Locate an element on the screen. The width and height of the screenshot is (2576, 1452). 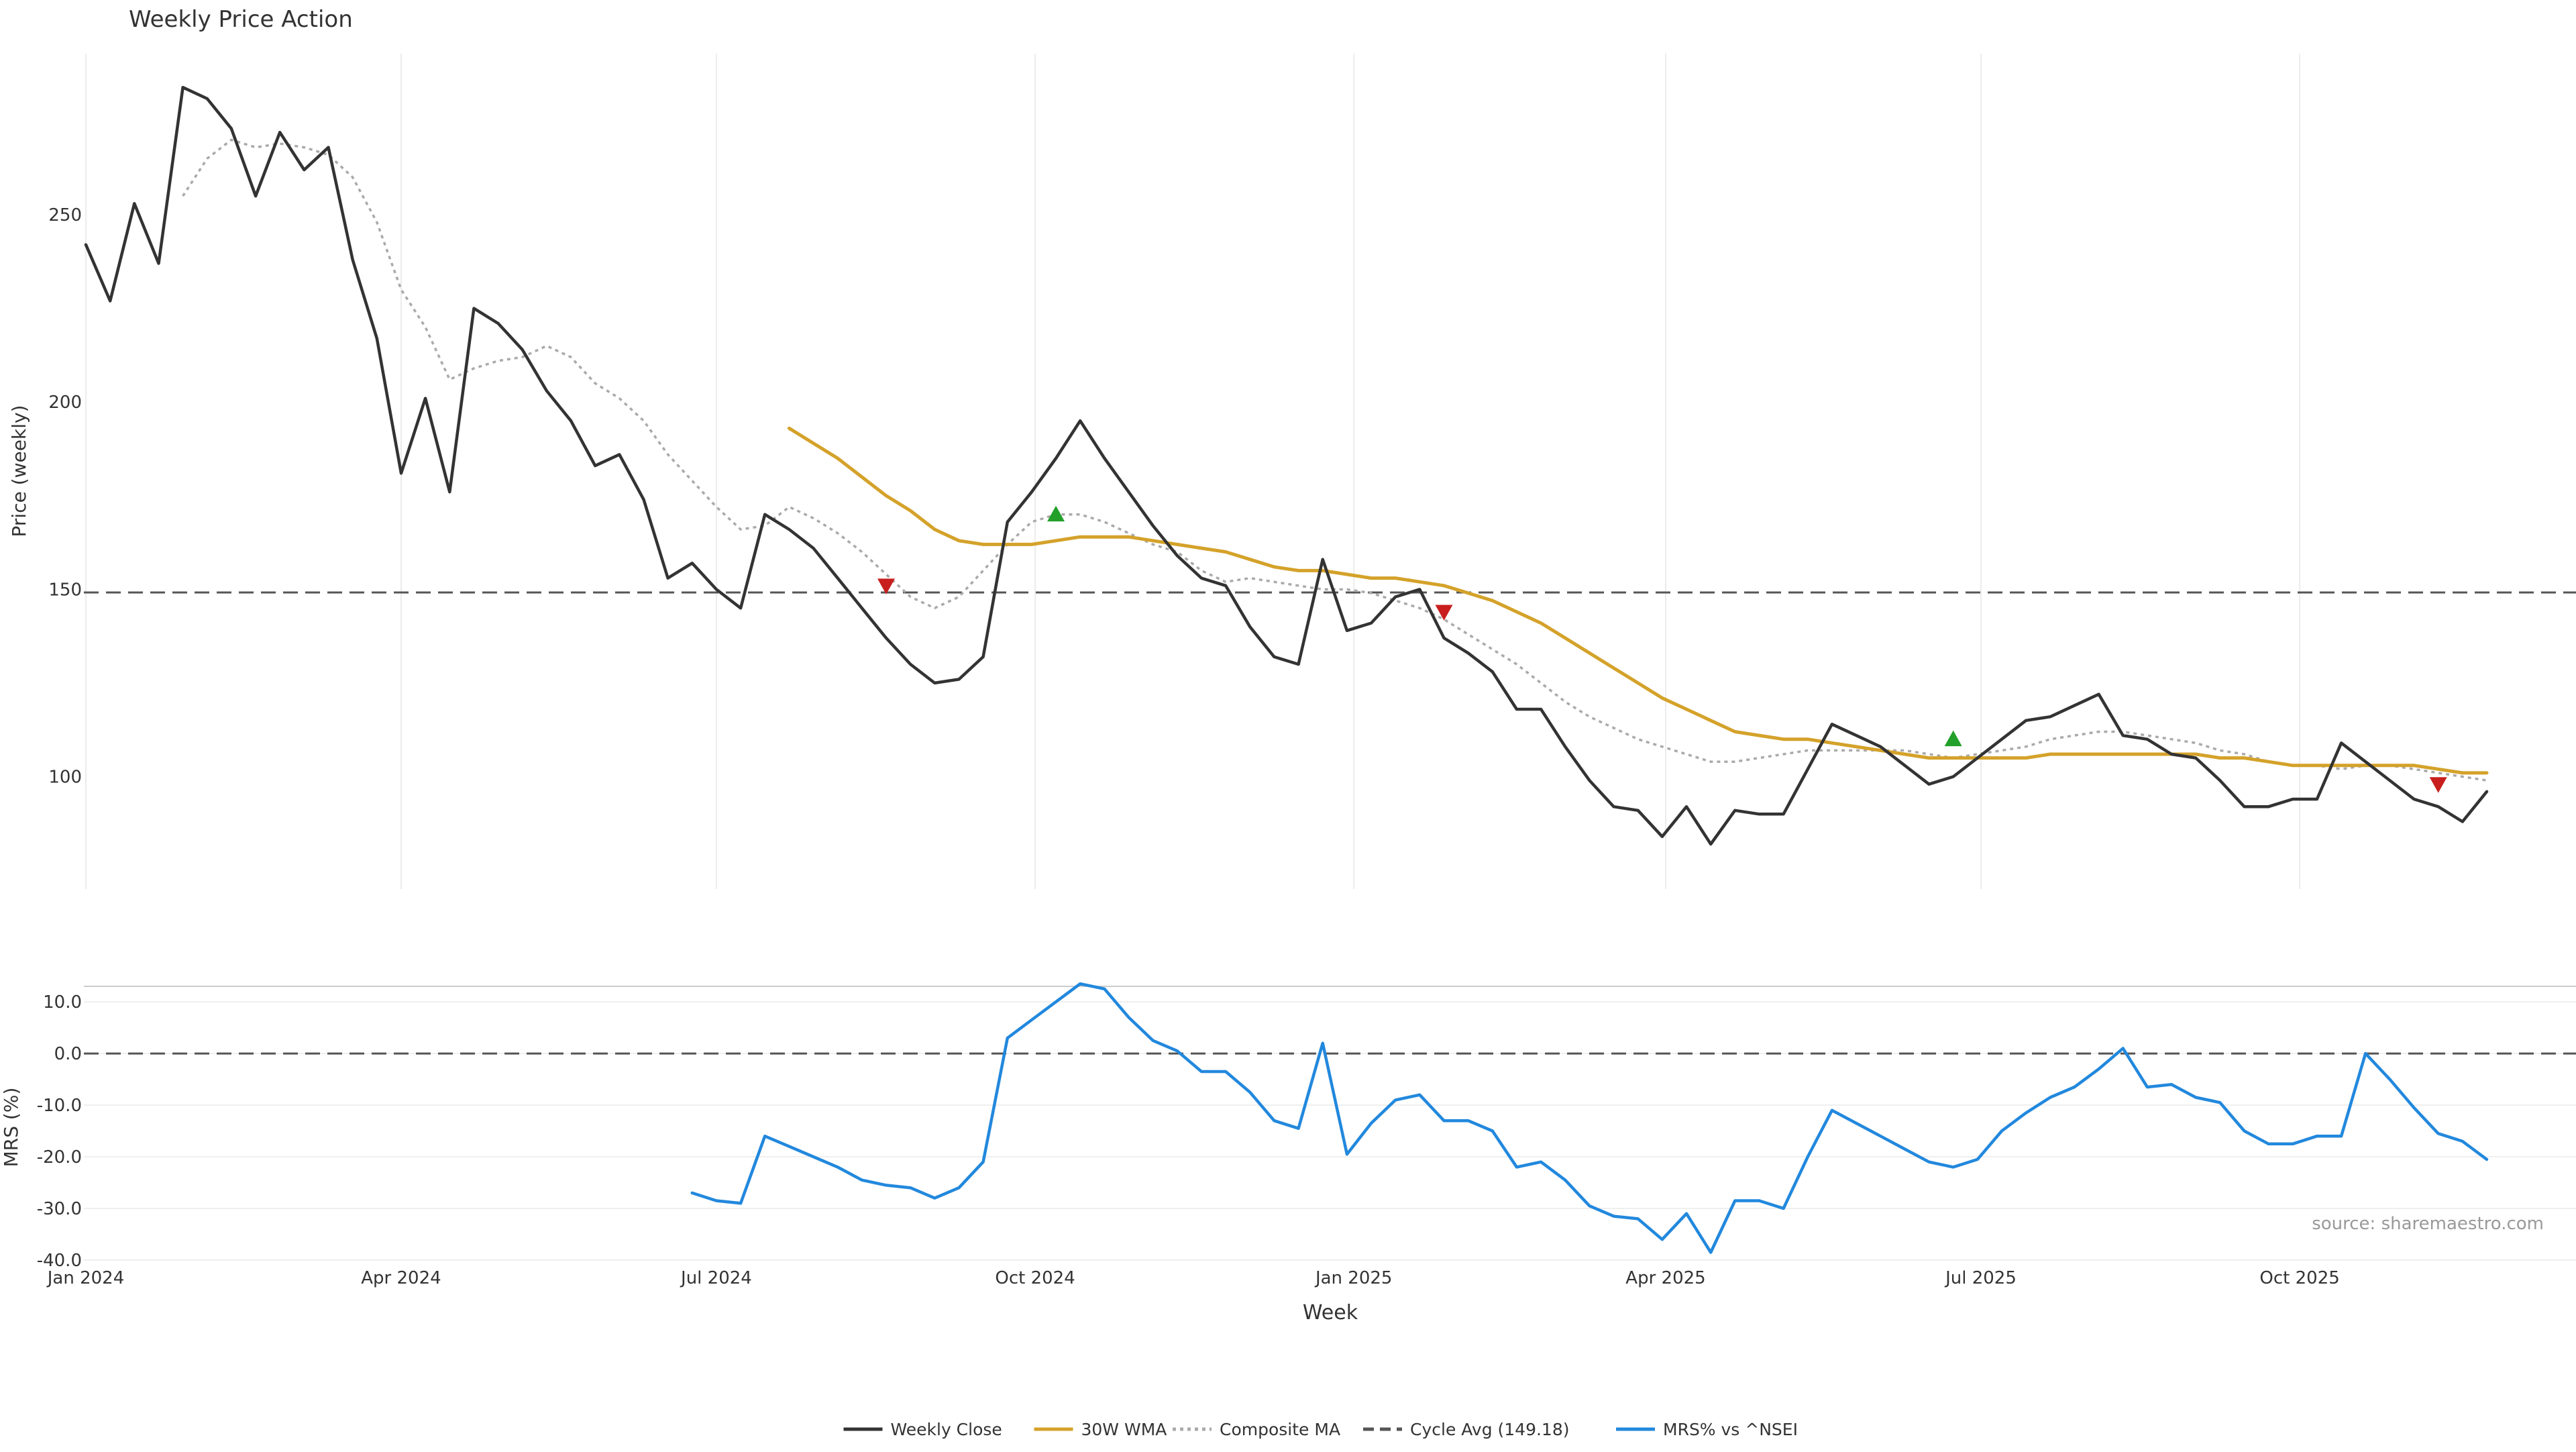
mrs-ytick-5: -40.0 is located at coordinates (59, 1261).